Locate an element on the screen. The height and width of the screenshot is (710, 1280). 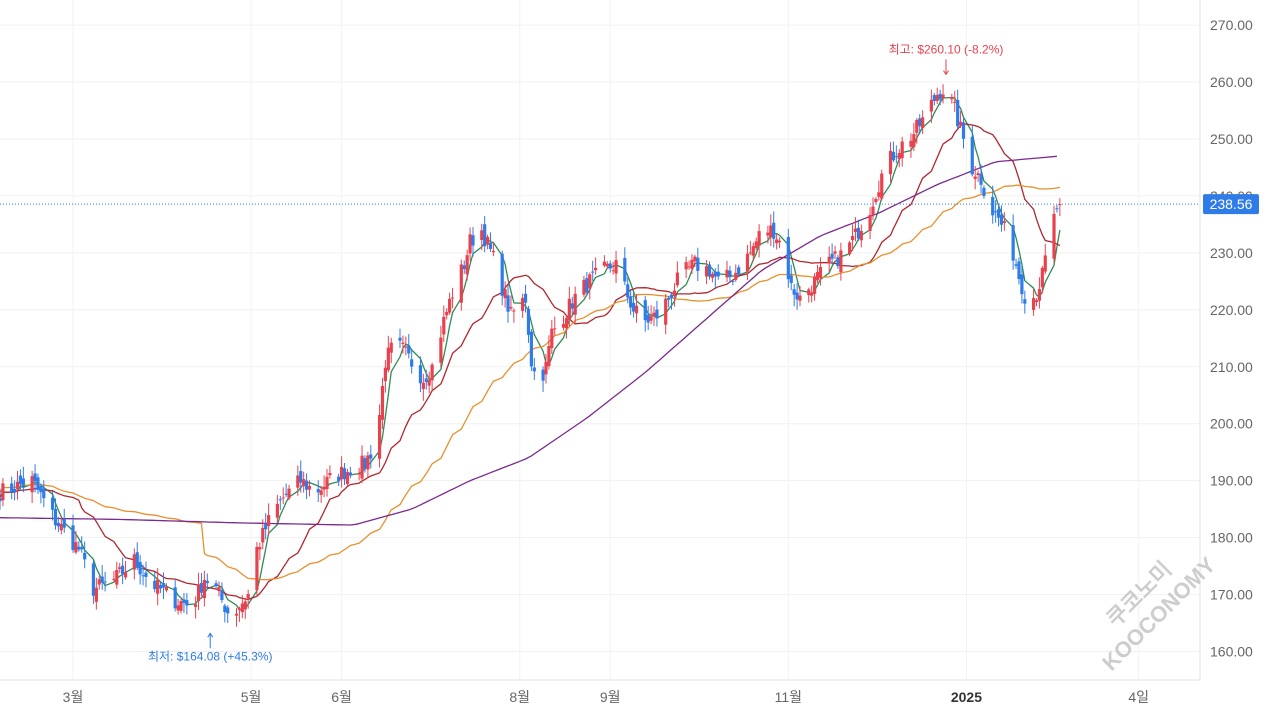
x-tick-label: 6월 is located at coordinates (341, 697).